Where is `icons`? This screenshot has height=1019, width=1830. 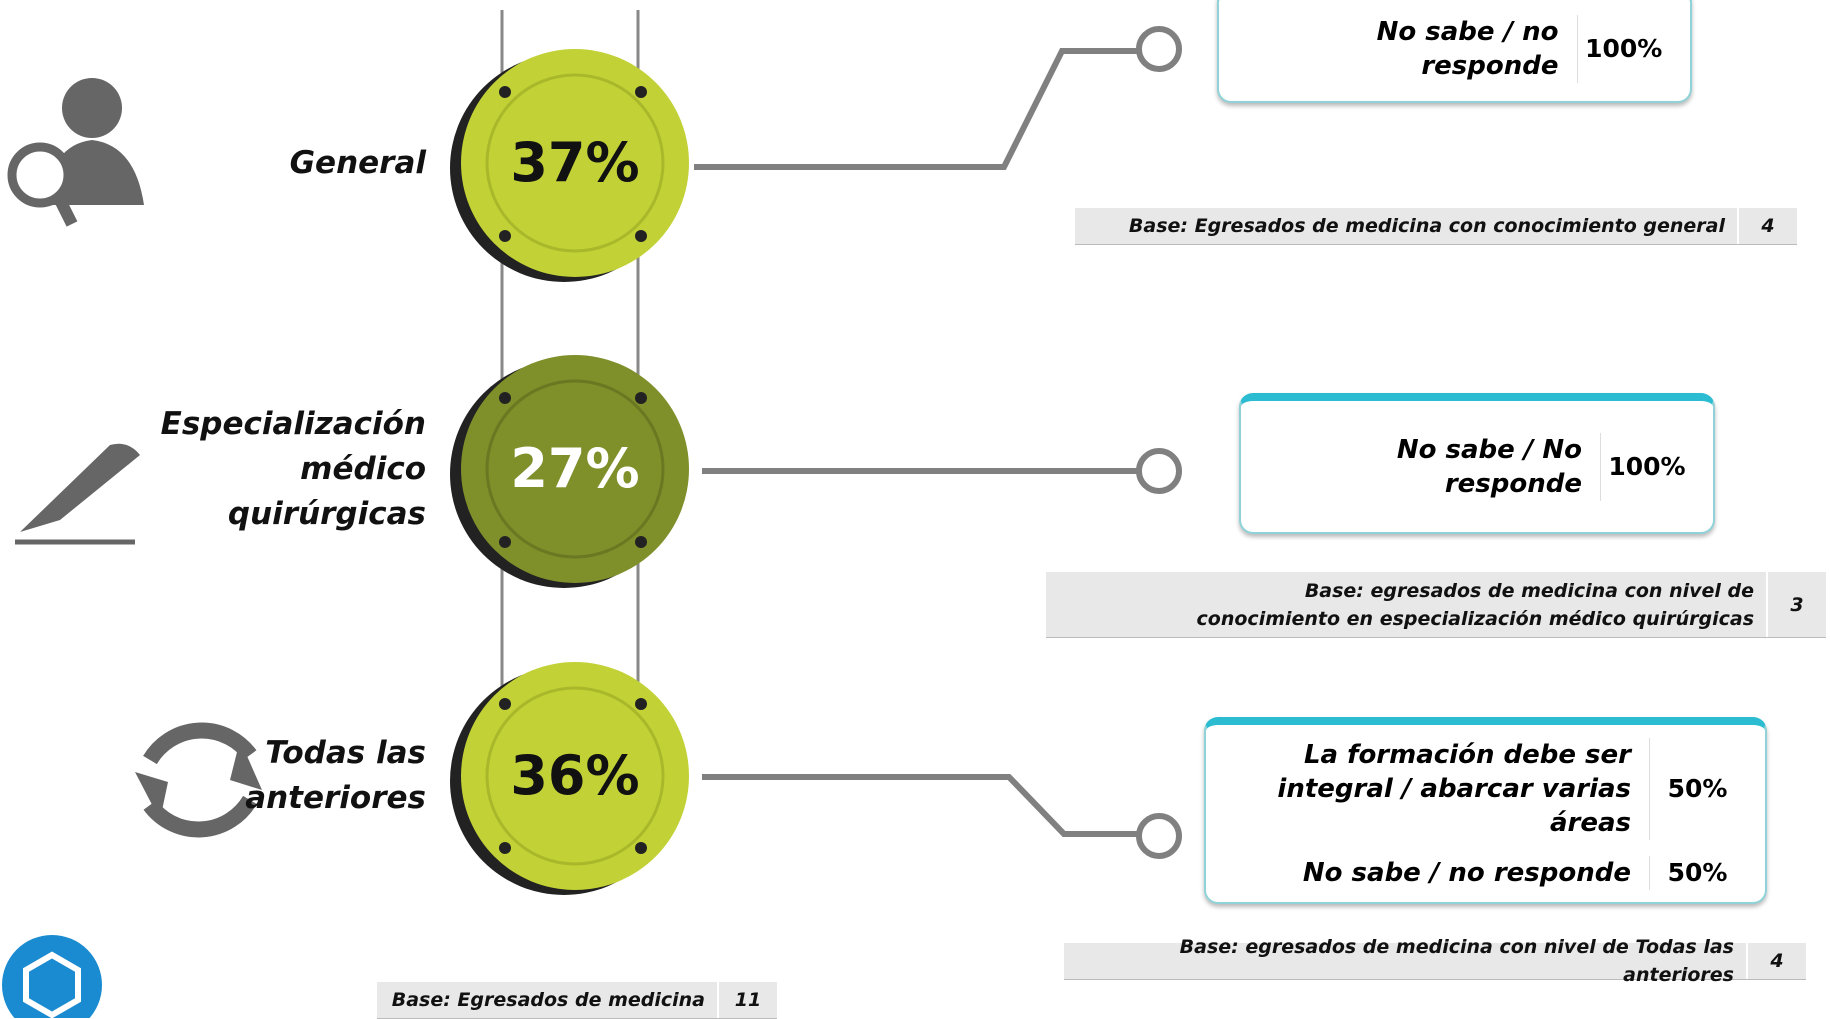 icons is located at coordinates (132, 548).